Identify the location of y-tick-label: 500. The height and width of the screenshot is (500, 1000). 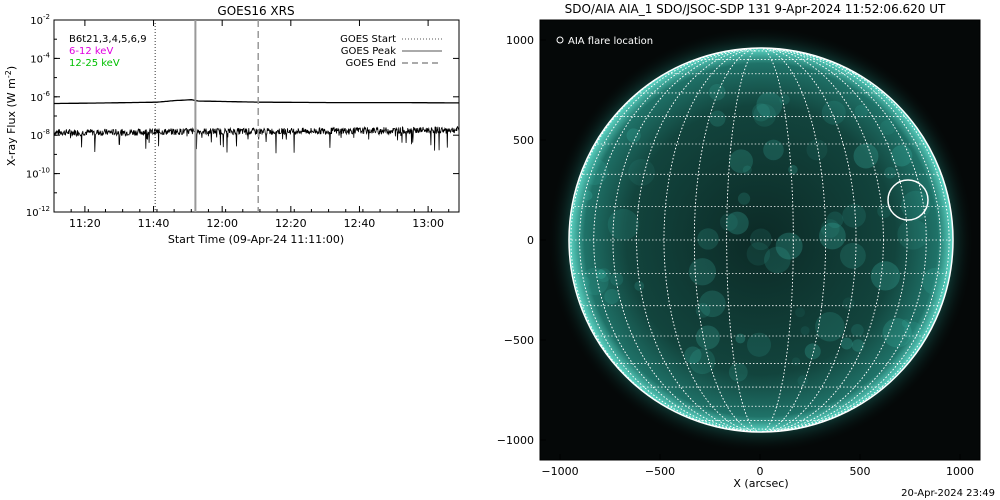
(523, 140).